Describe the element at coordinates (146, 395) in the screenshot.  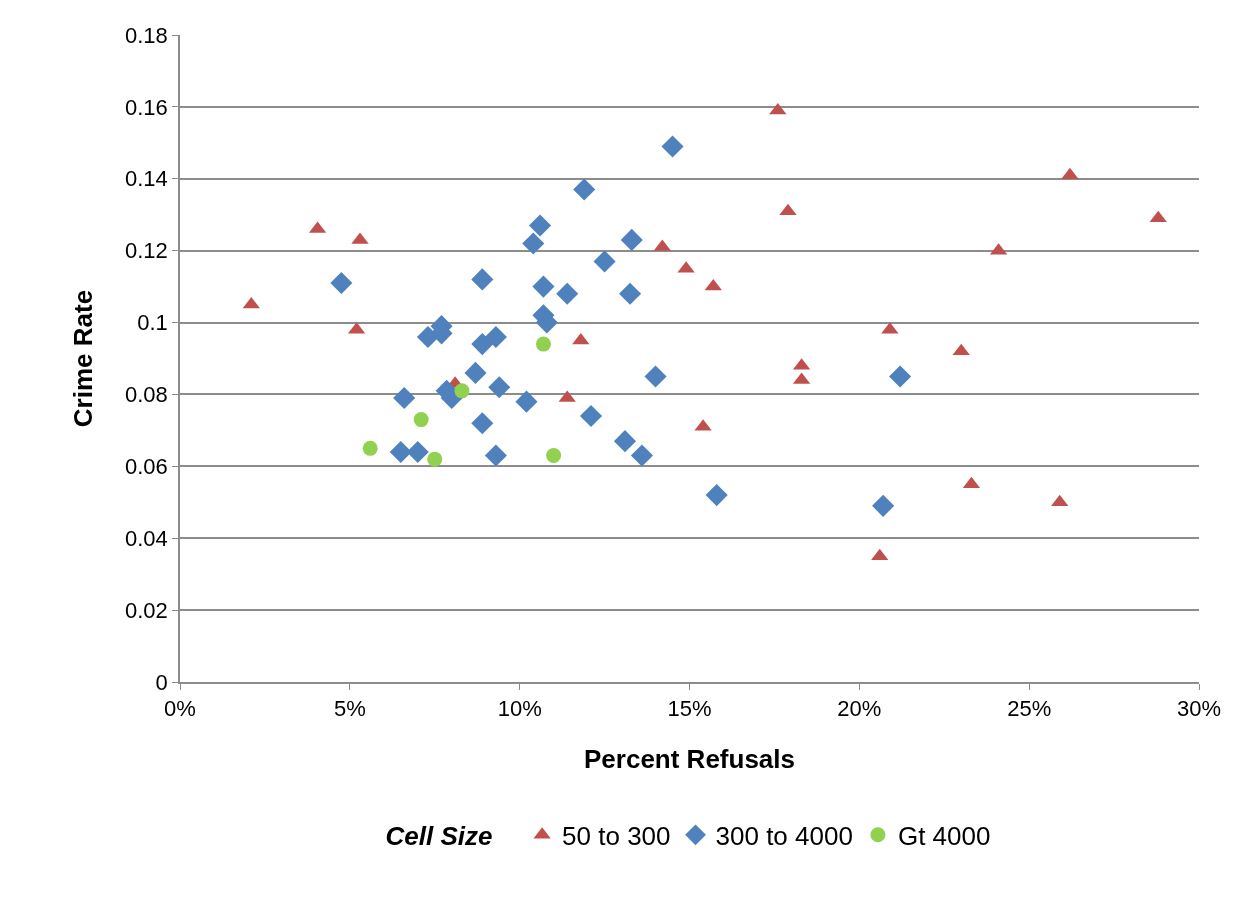
I see `y-tick-label: 0.08` at that location.